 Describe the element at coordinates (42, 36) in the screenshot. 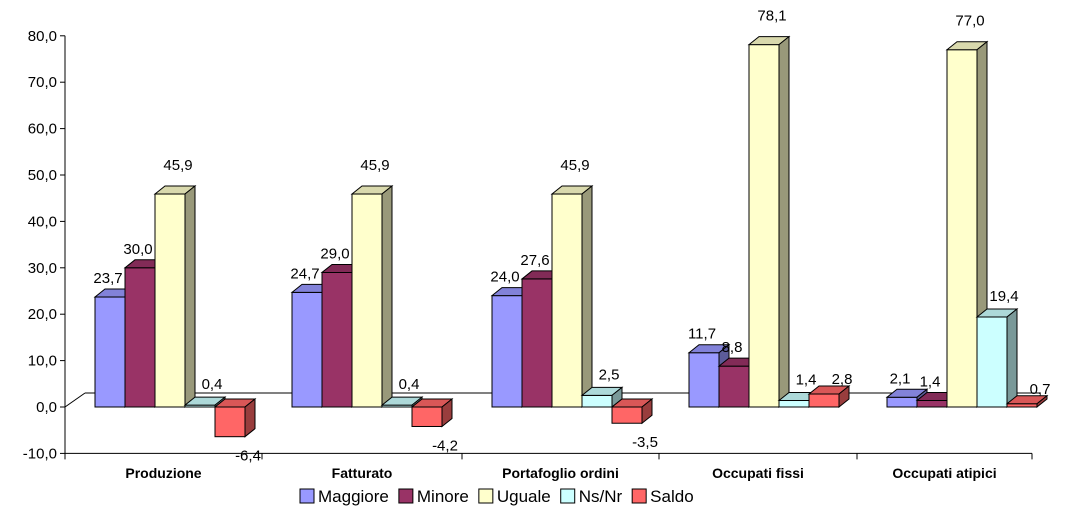

I see `y-tick-label: 80,0` at that location.